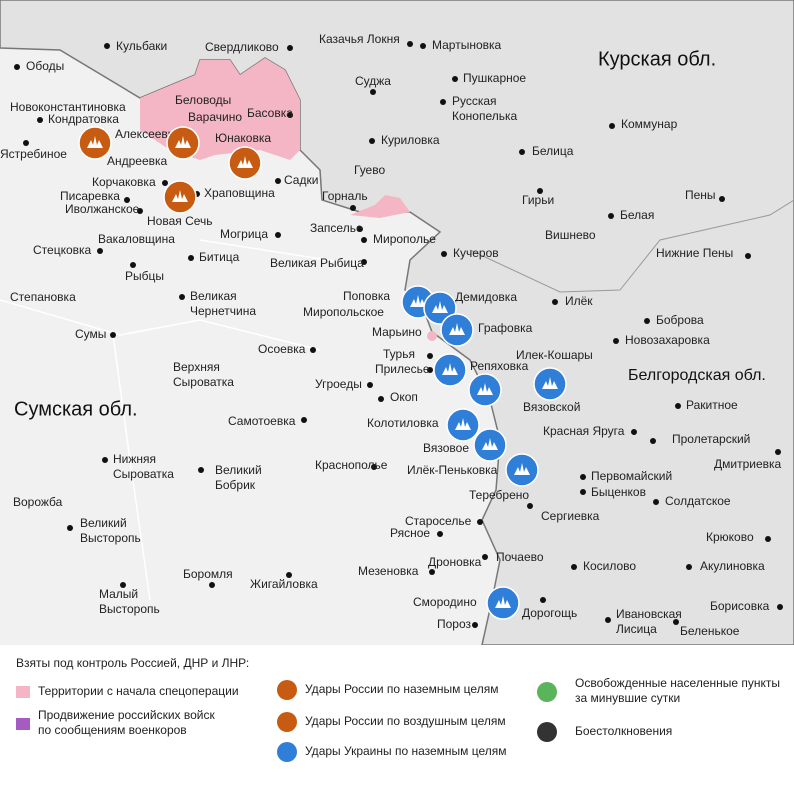 Image resolution: width=794 pixels, height=800 pixels. Describe the element at coordinates (730, 537) in the screenshot. I see `place-label: Крюково` at that location.